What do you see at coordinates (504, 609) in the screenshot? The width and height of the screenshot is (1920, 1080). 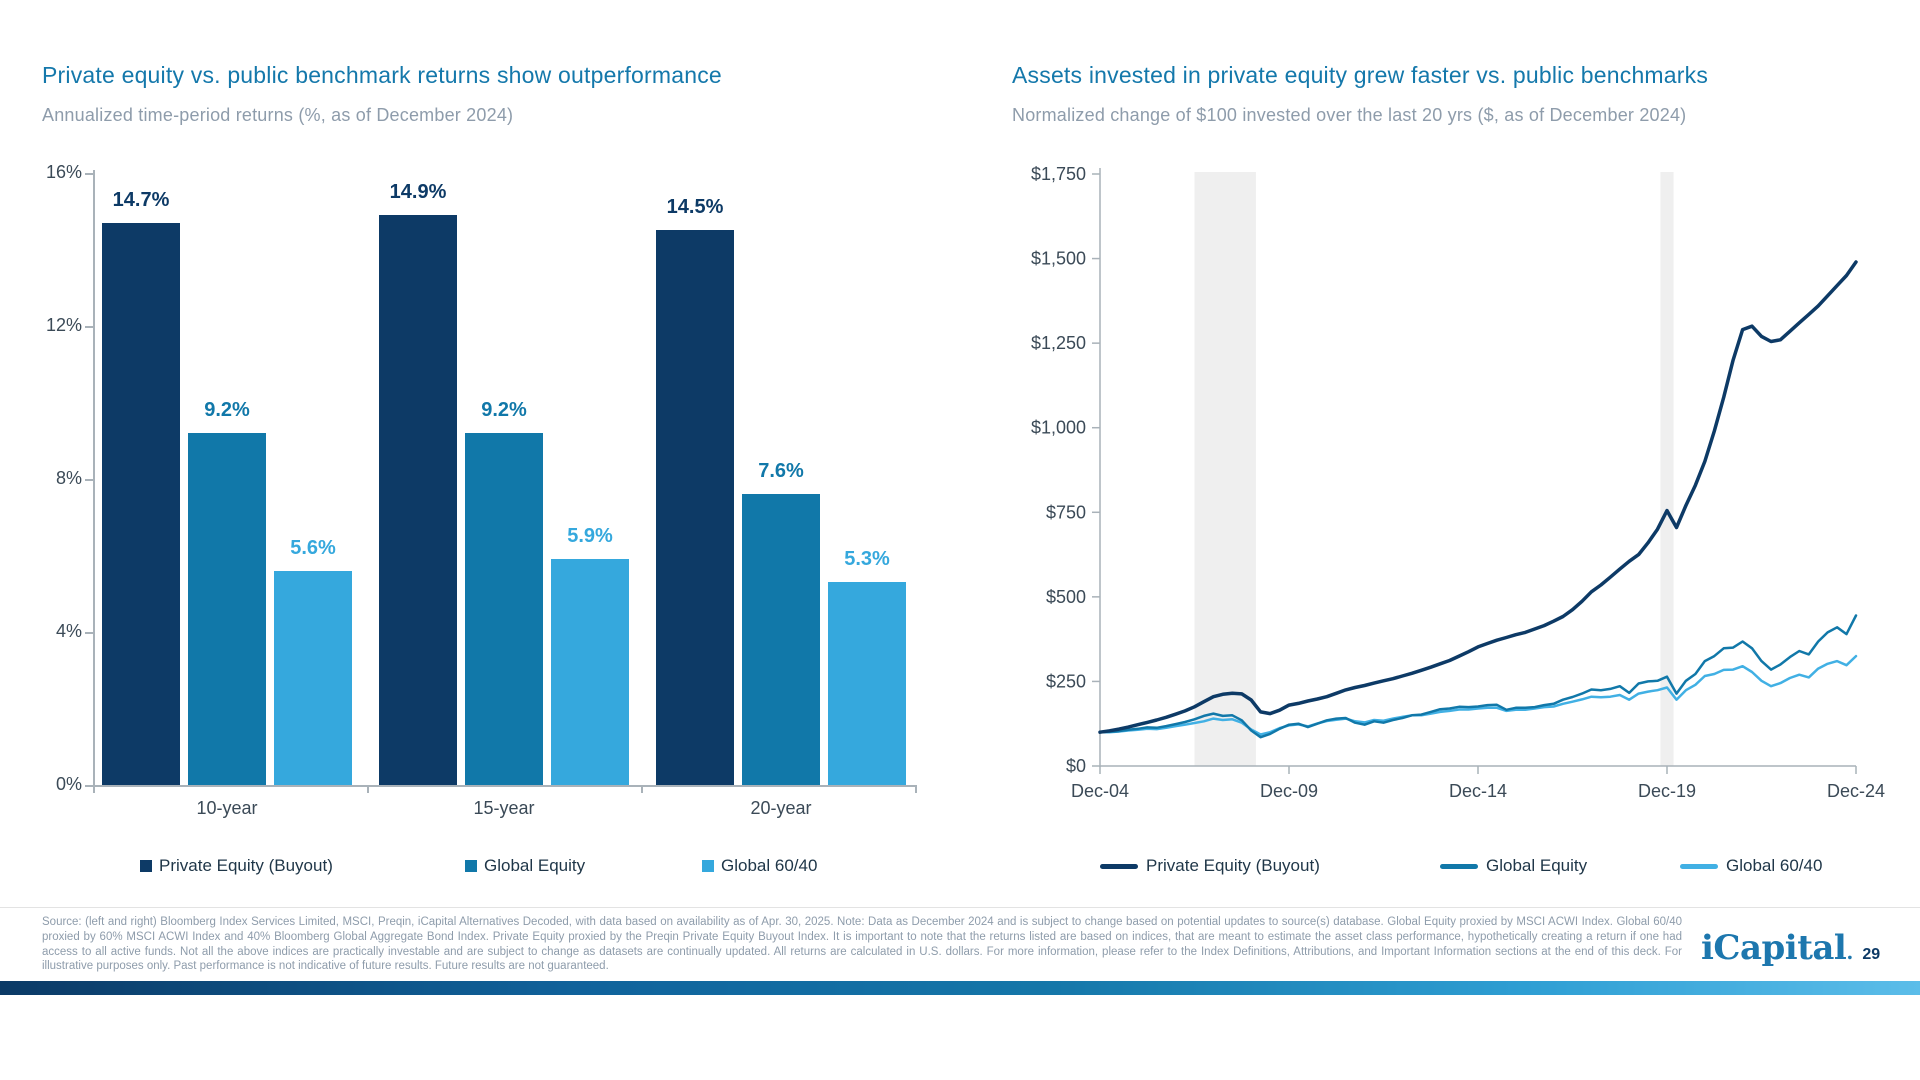 I see `bar-global-equity-15-year` at bounding box center [504, 609].